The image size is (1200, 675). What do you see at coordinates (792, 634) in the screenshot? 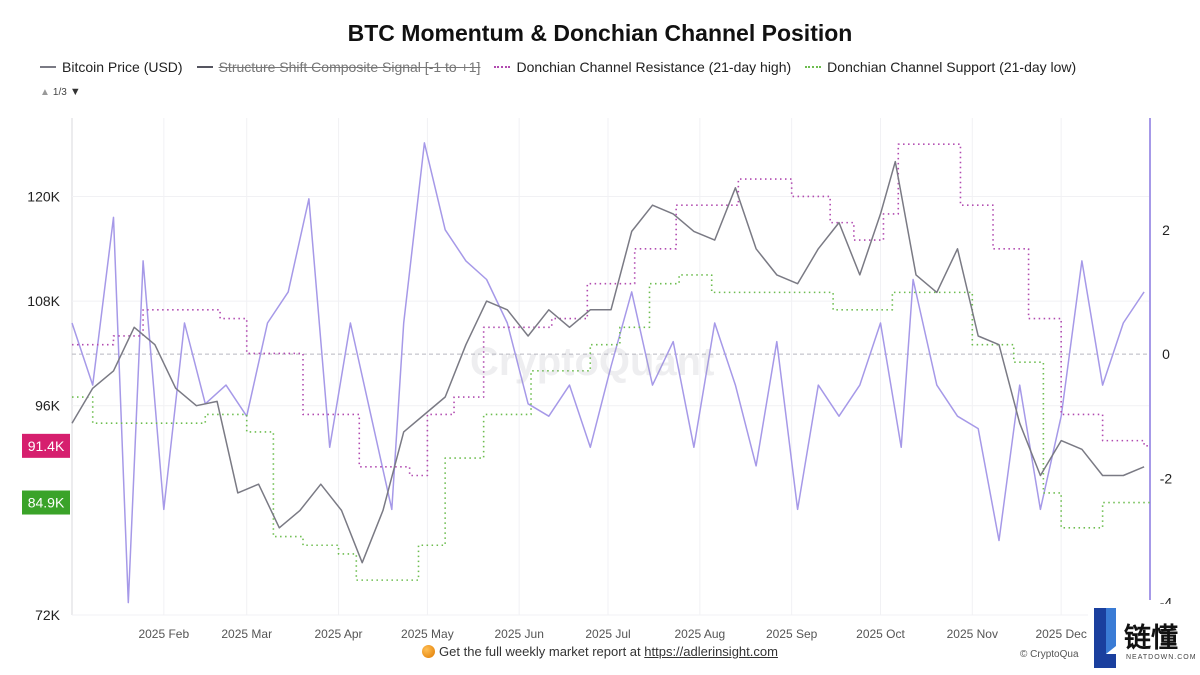
I see `x-tick-label: 2025 Sep` at bounding box center [792, 634].